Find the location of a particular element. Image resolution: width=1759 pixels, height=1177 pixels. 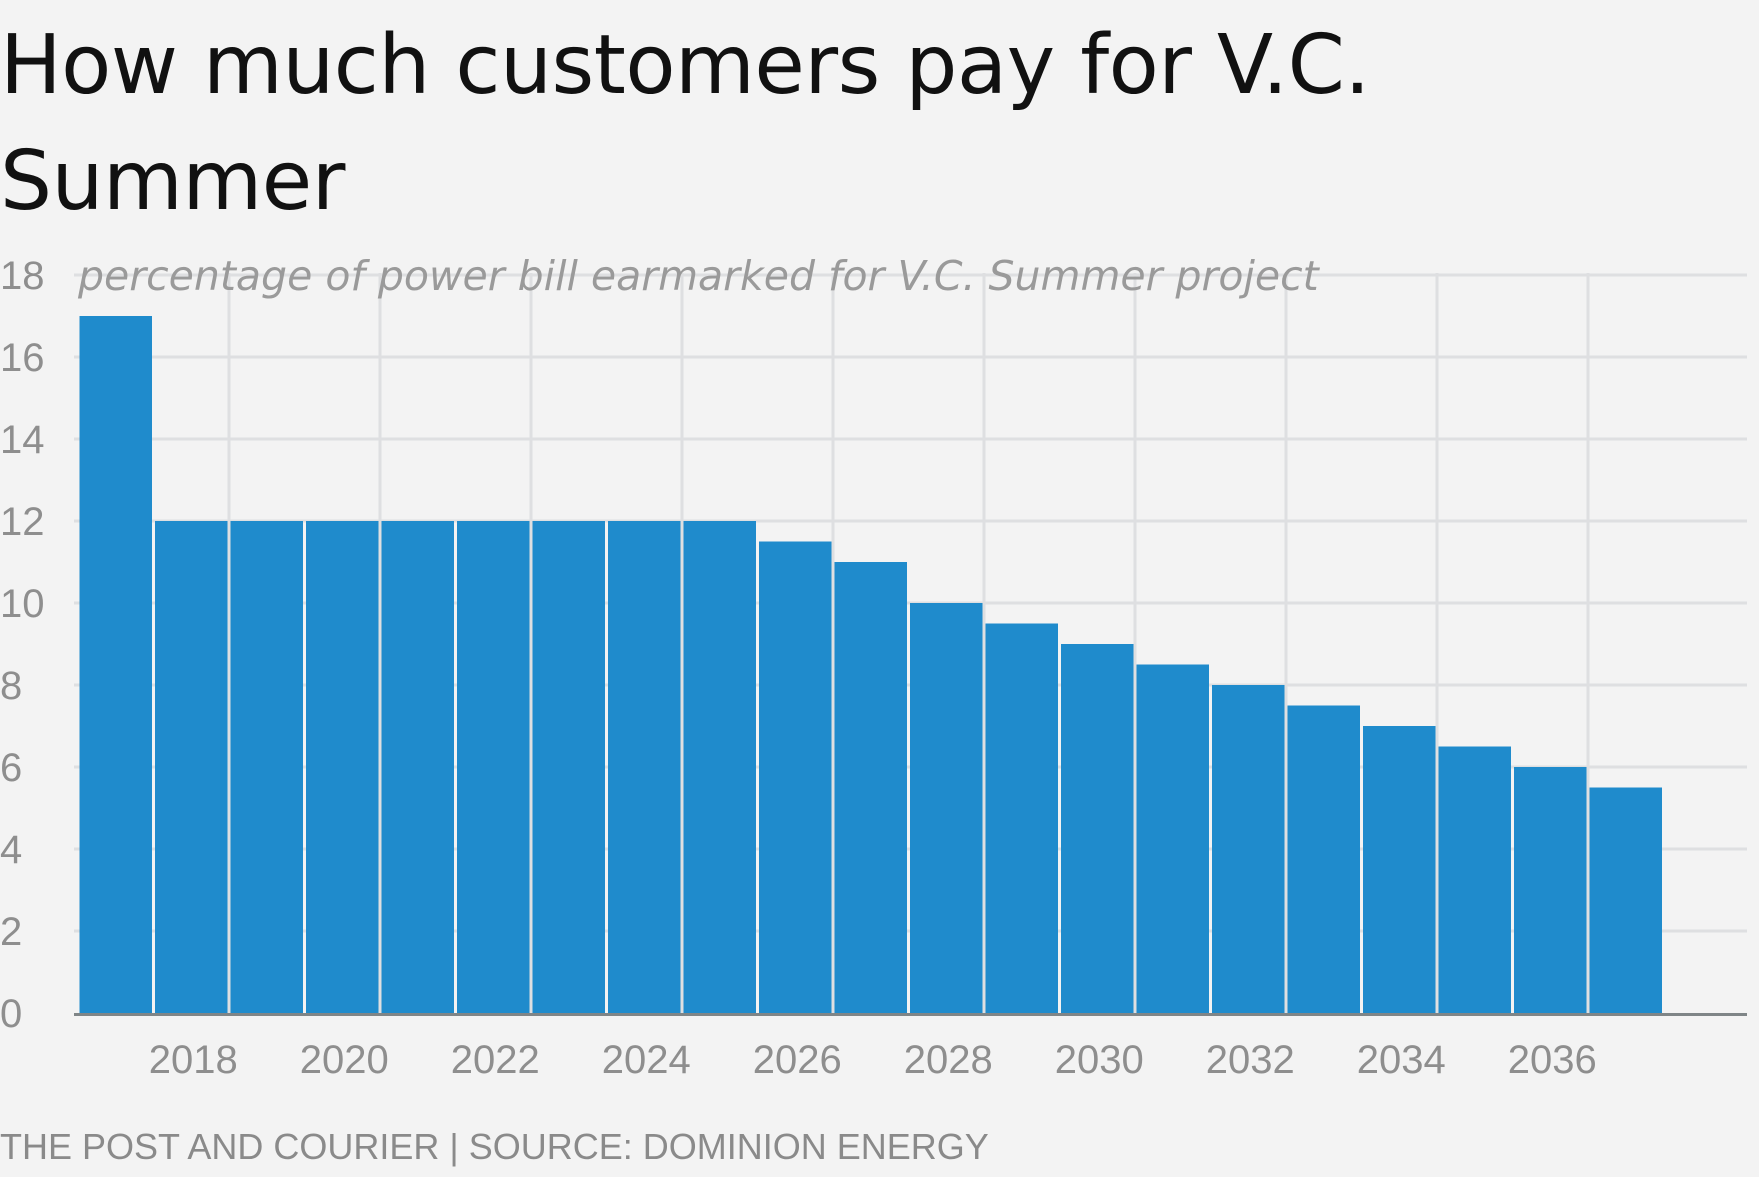

bar-2034 is located at coordinates (1399, 869).